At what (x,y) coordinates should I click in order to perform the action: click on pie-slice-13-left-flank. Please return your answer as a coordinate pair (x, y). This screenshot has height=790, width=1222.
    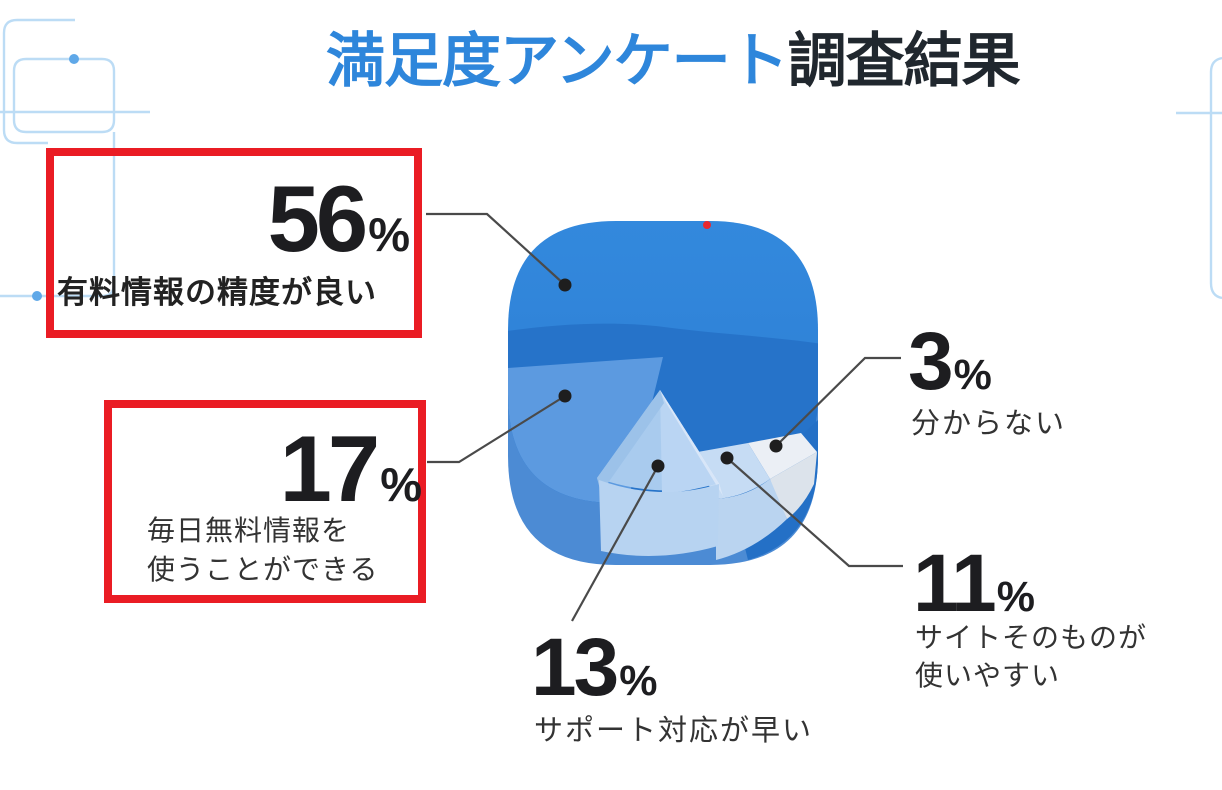
    Looking at the image, I should click on (630, 441).